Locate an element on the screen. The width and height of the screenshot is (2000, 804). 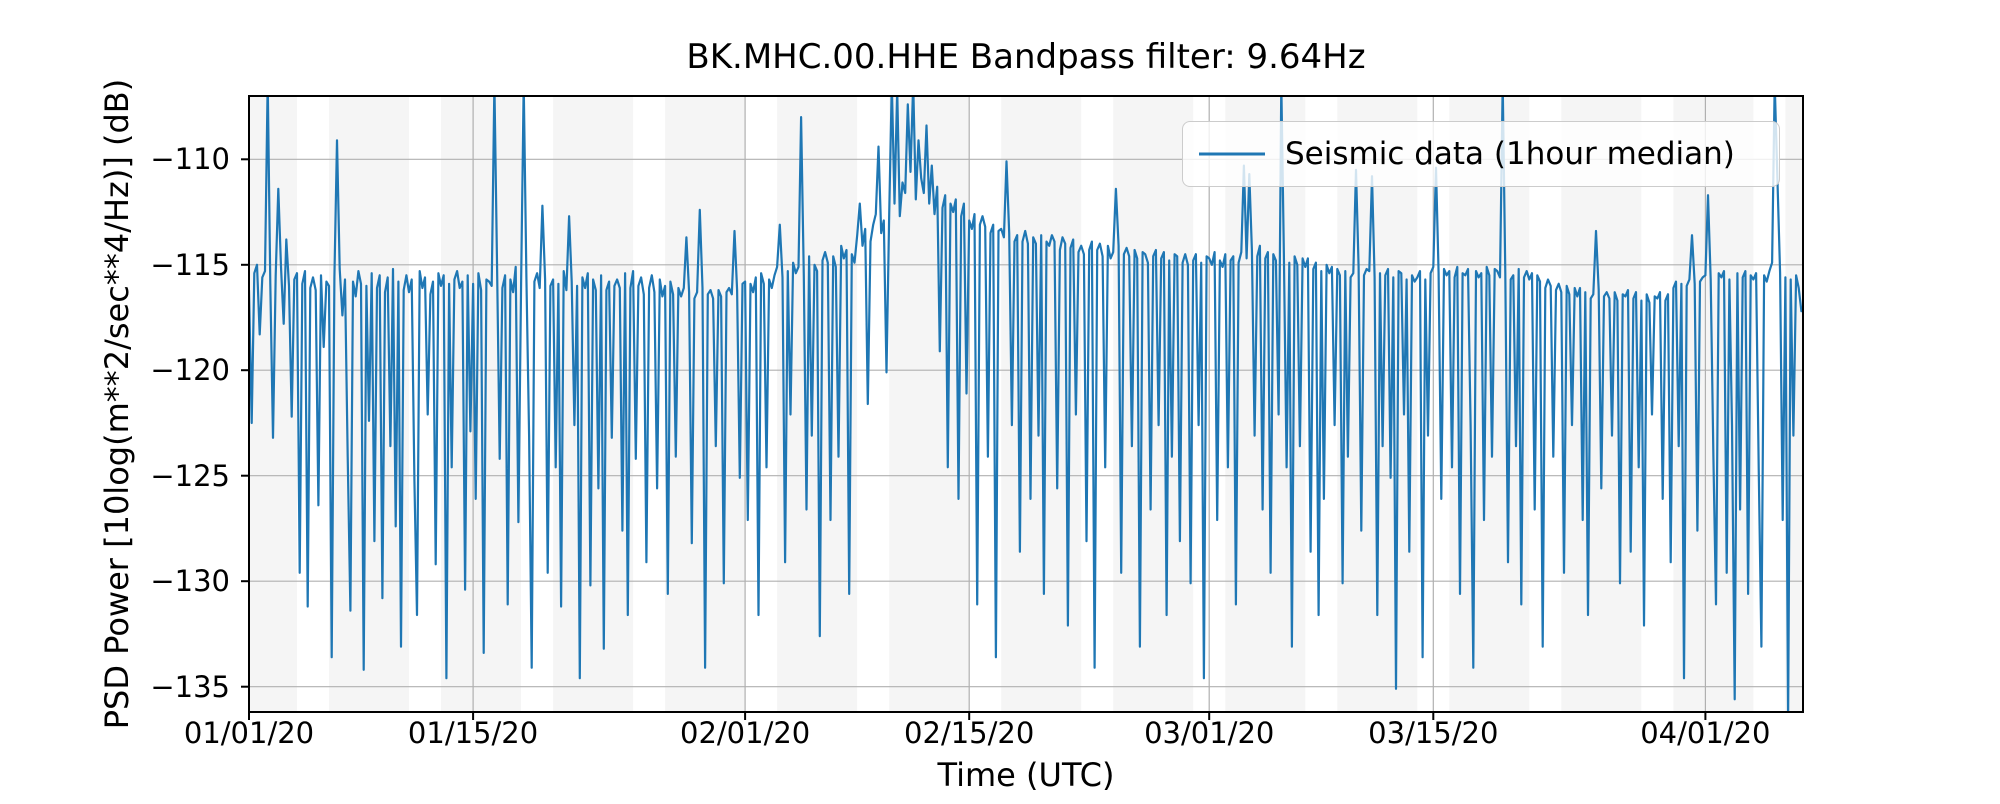
y-tick-label: −115 is located at coordinates (190, 264).